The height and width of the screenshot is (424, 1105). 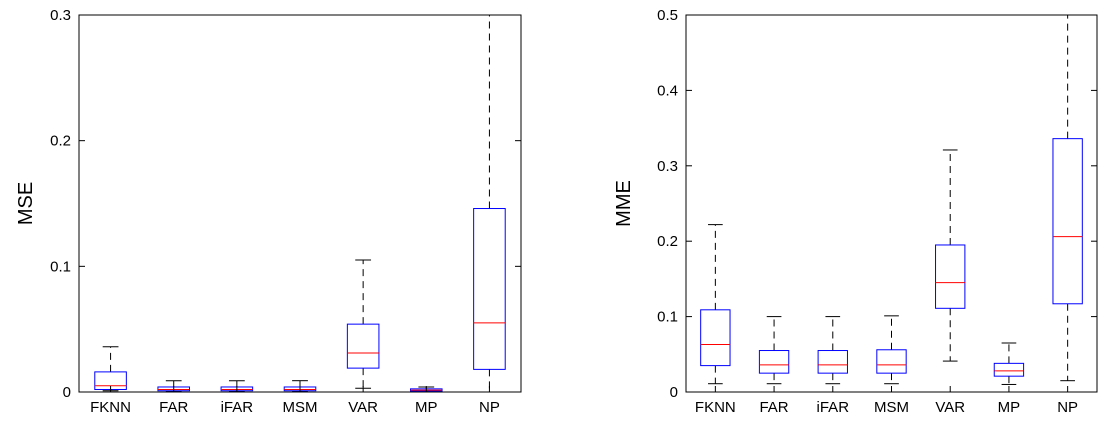 I want to click on box-ifar, so click(x=832, y=350).